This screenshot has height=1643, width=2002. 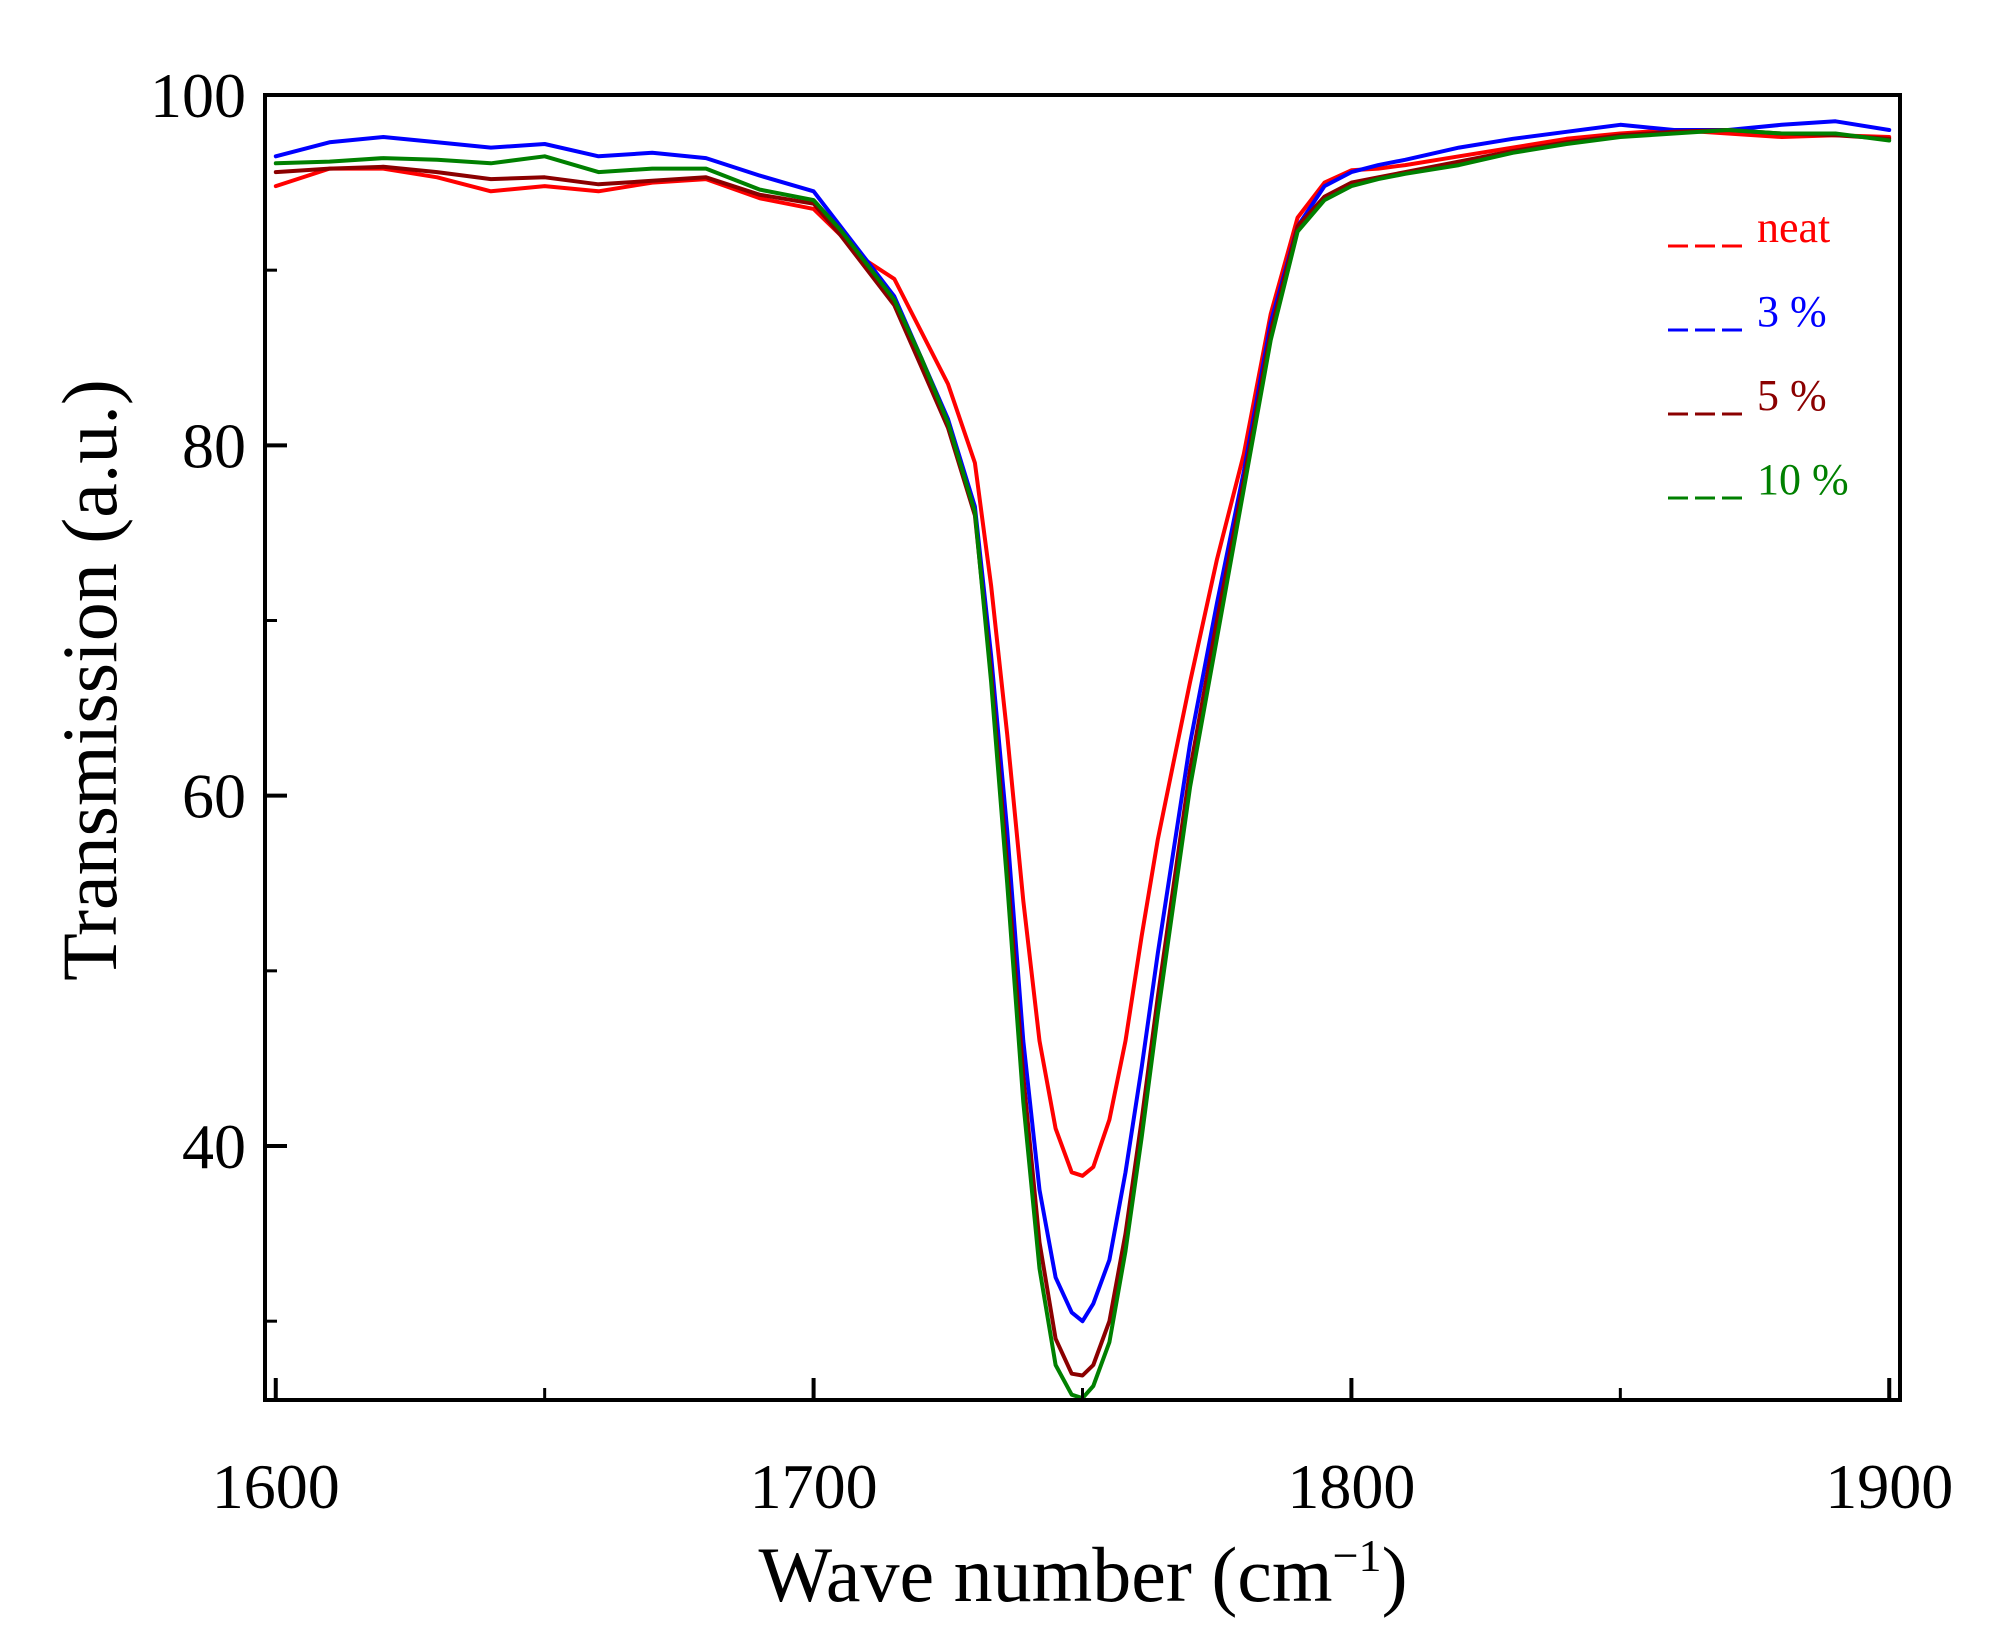 What do you see at coordinates (214, 796) in the screenshot?
I see `y-tick-label: 60` at bounding box center [214, 796].